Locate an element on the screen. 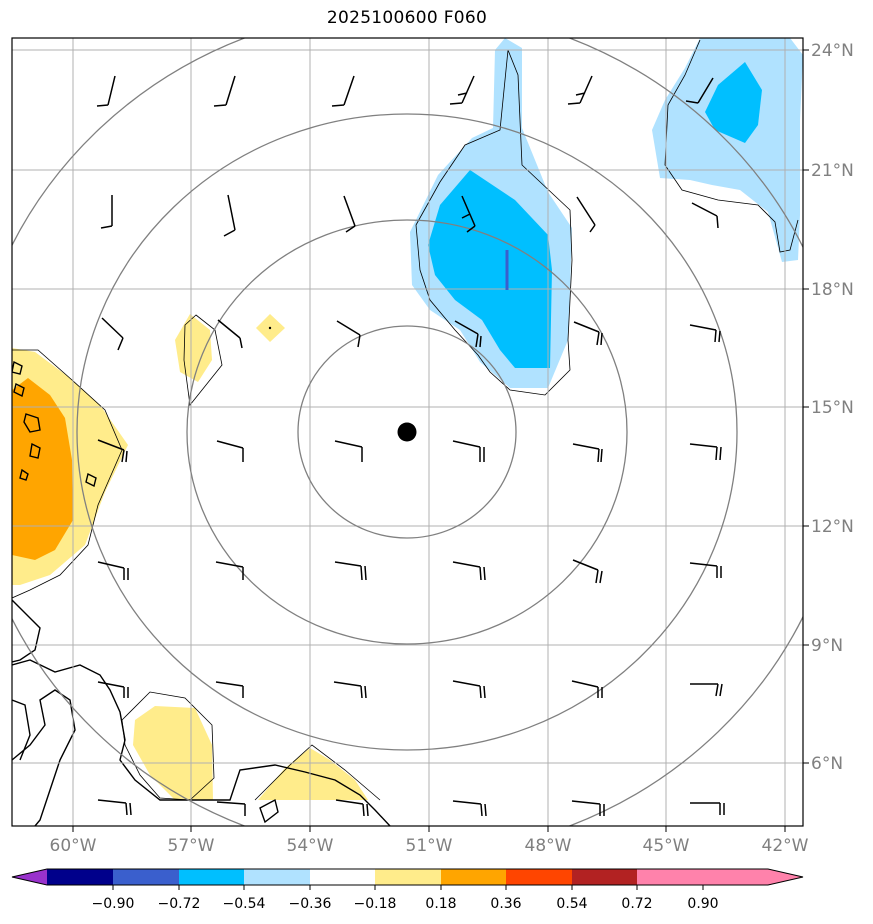  storm-center-marker is located at coordinates (407, 432).